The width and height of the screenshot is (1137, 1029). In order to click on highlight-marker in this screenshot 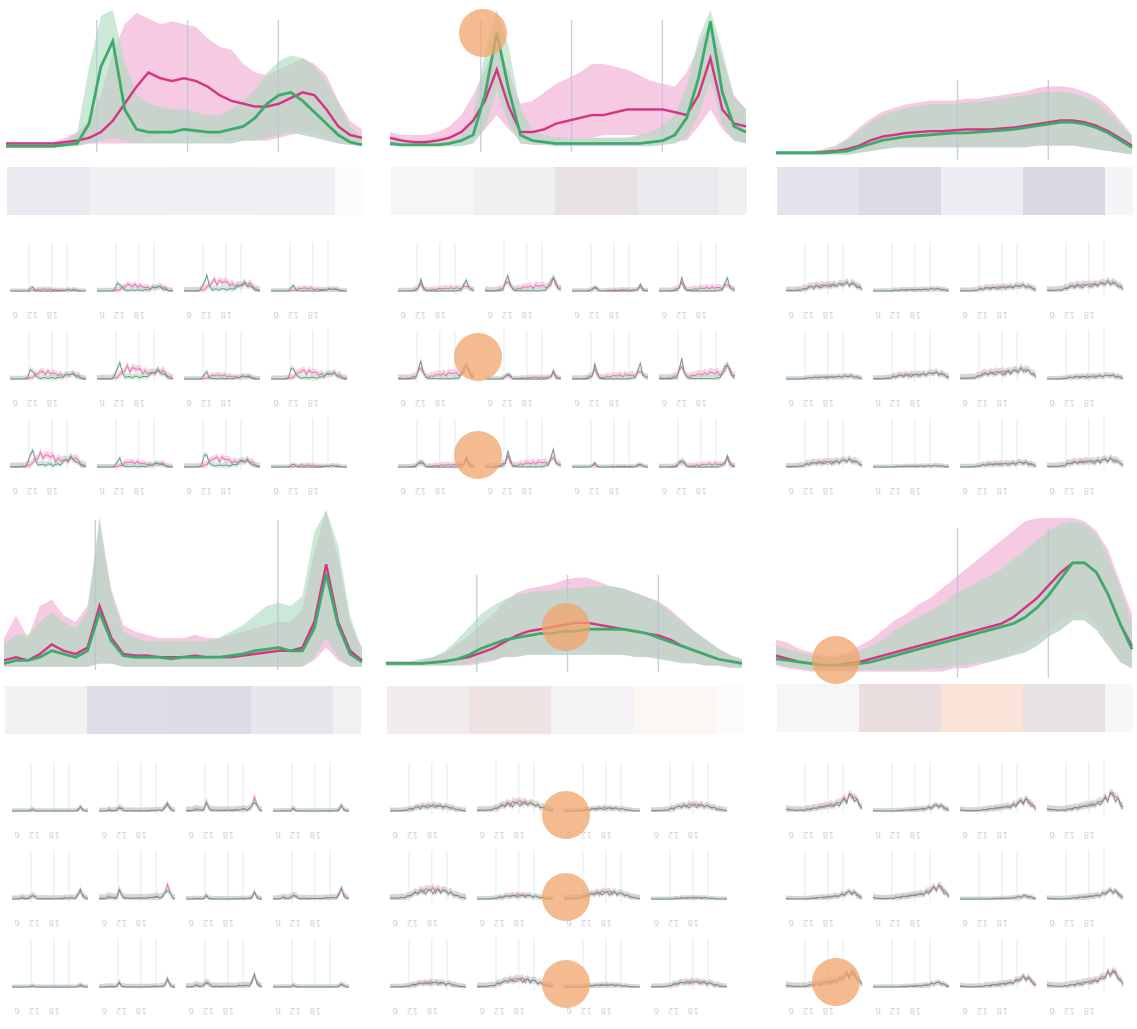, I will do `click(478, 357)`.